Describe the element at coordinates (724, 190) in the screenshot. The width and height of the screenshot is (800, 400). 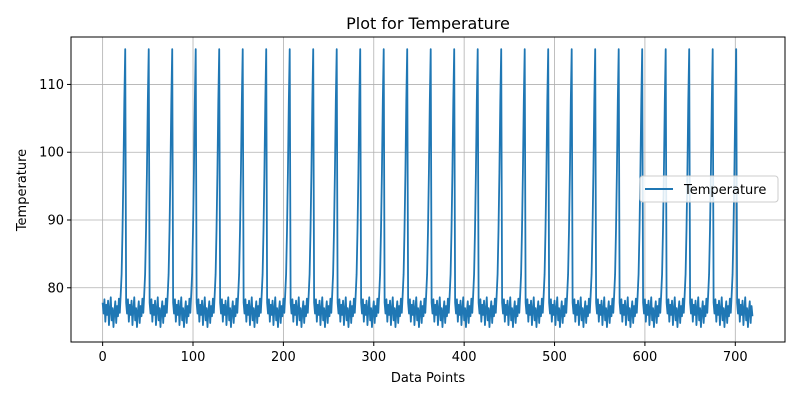
I see `legend-label: Temperature` at that location.